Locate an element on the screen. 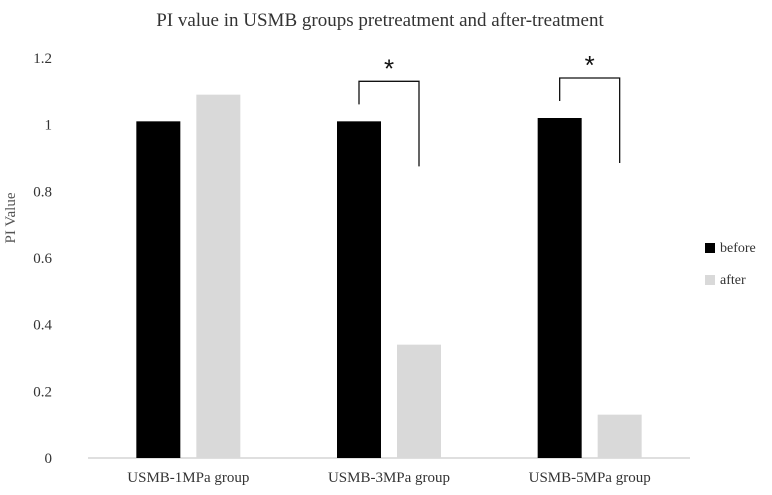  y-tick-label: 0.2 is located at coordinates (42, 392).